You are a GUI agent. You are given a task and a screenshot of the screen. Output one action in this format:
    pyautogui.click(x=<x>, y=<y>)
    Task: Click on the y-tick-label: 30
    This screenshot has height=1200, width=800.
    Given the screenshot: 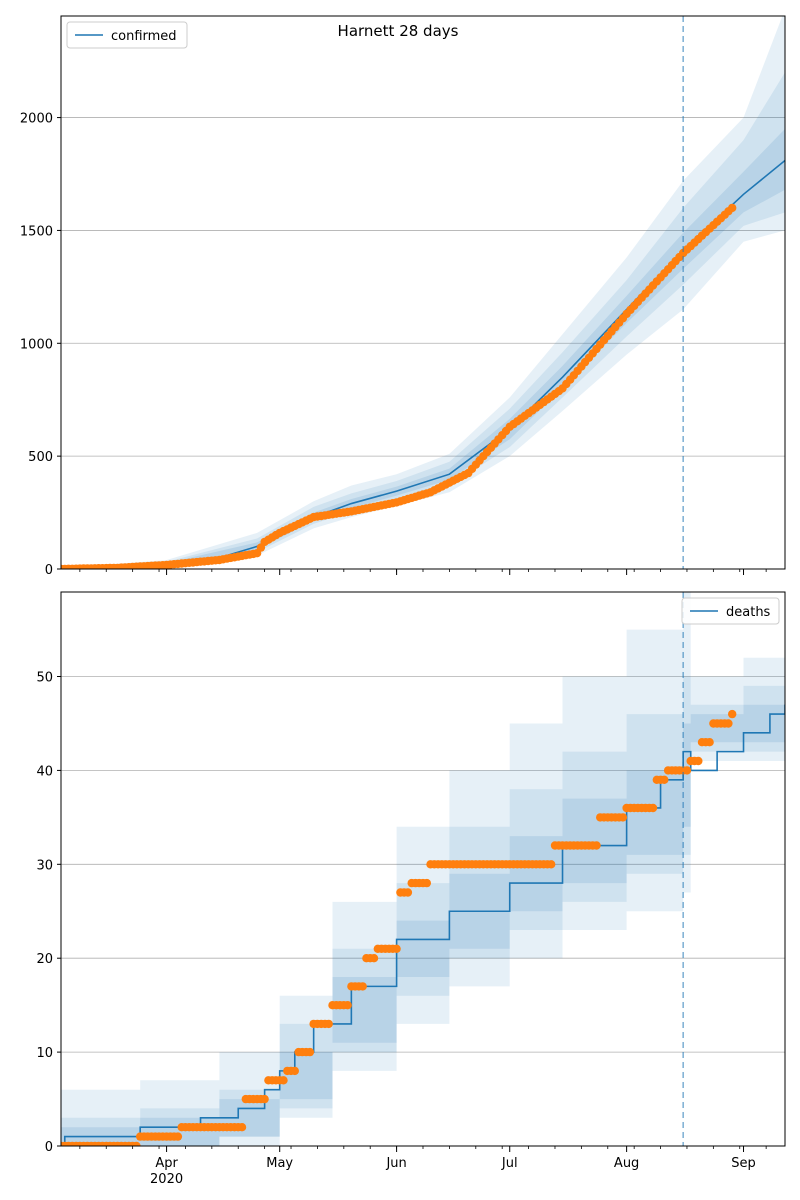 What is the action you would take?
    pyautogui.click(x=44, y=865)
    